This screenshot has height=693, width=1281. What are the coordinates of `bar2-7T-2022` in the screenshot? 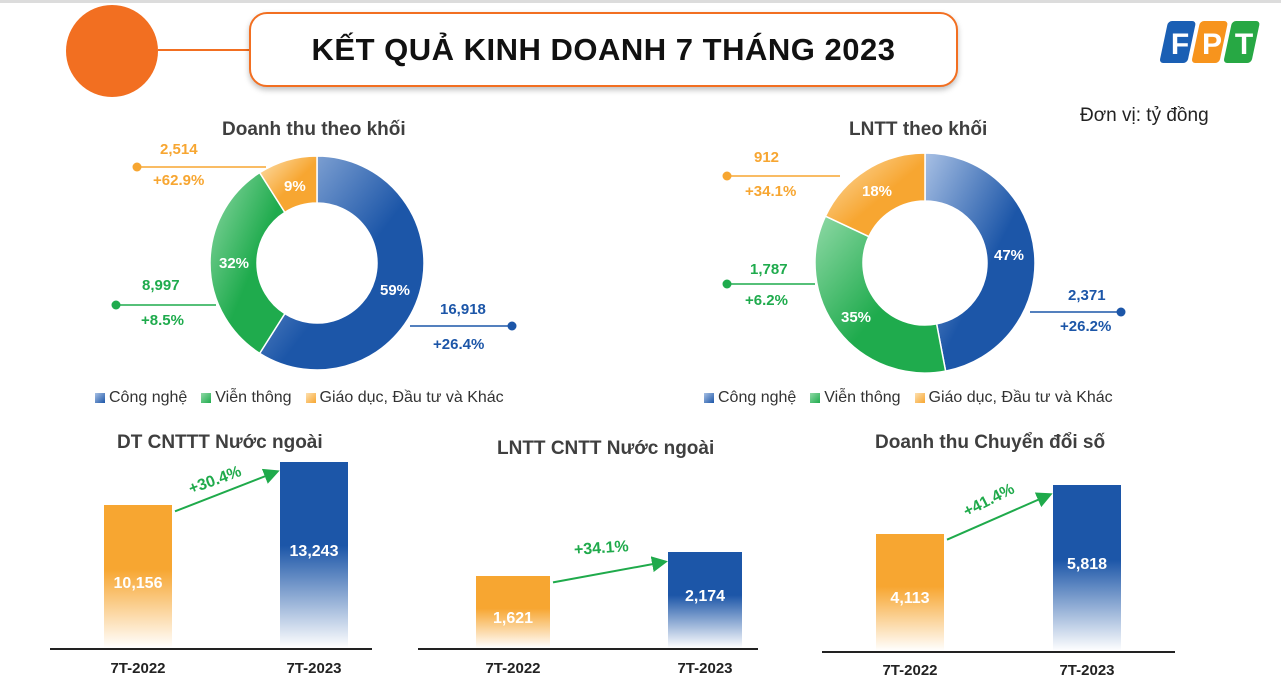 It's located at (513, 612).